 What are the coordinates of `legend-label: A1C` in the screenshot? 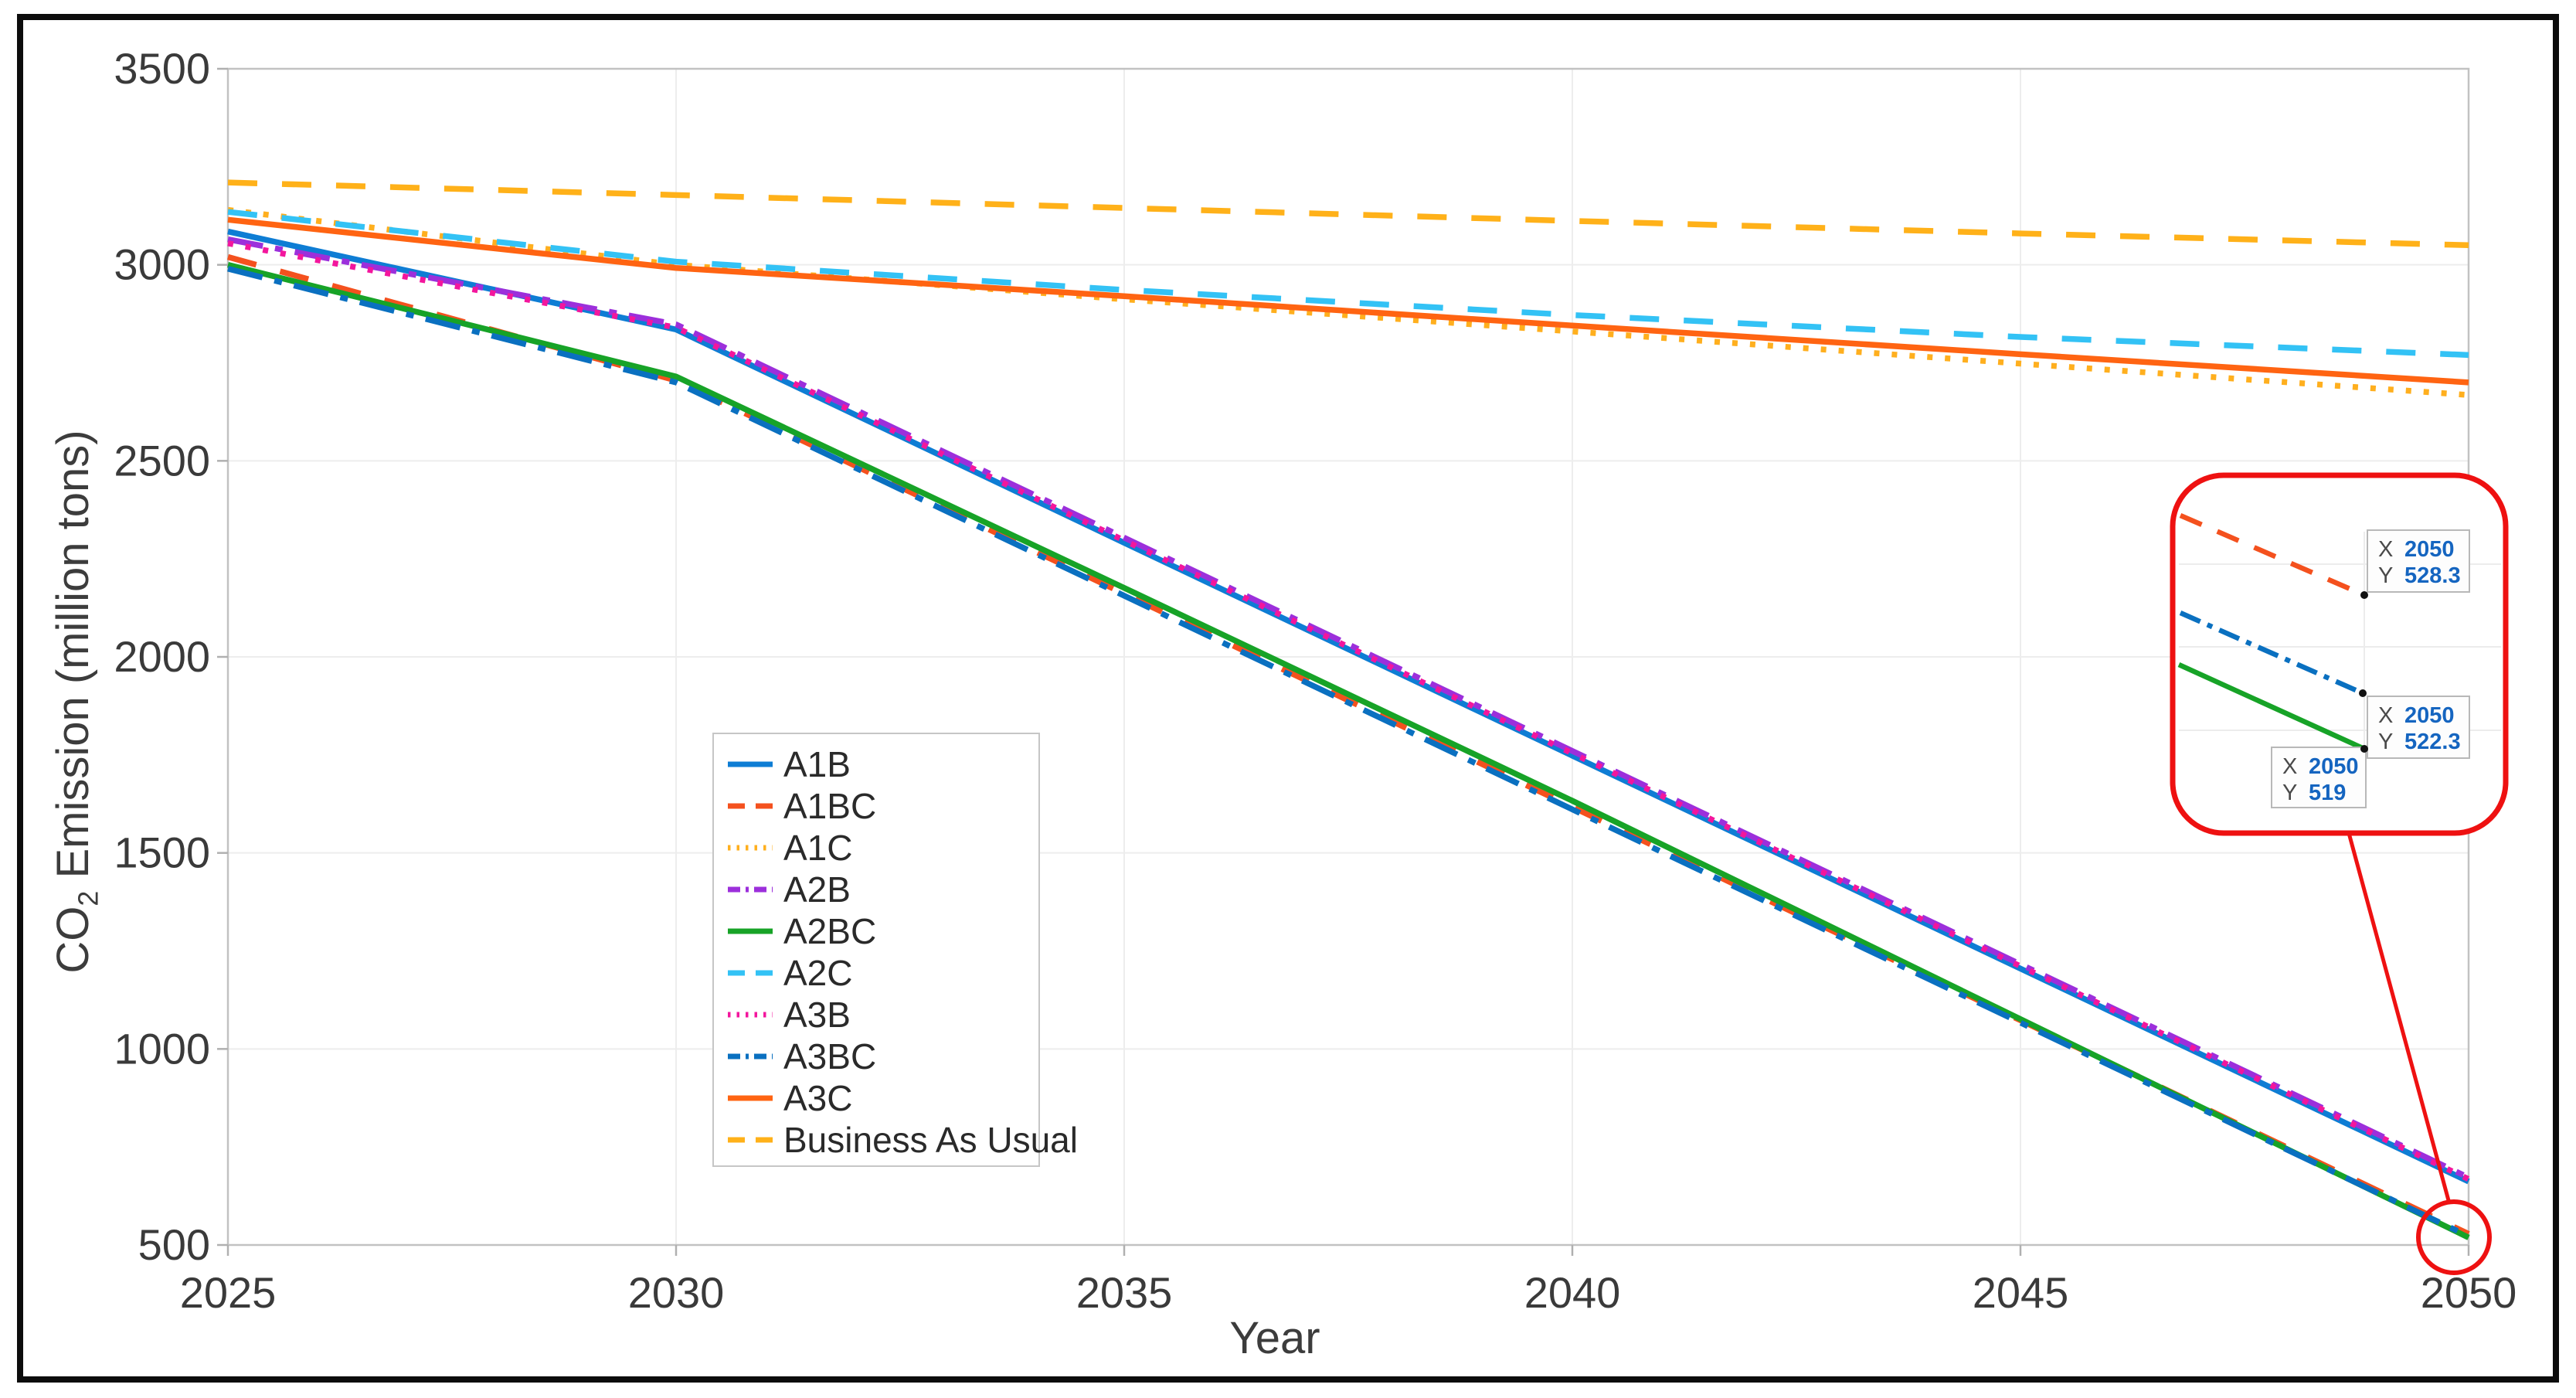 It's located at (818, 848).